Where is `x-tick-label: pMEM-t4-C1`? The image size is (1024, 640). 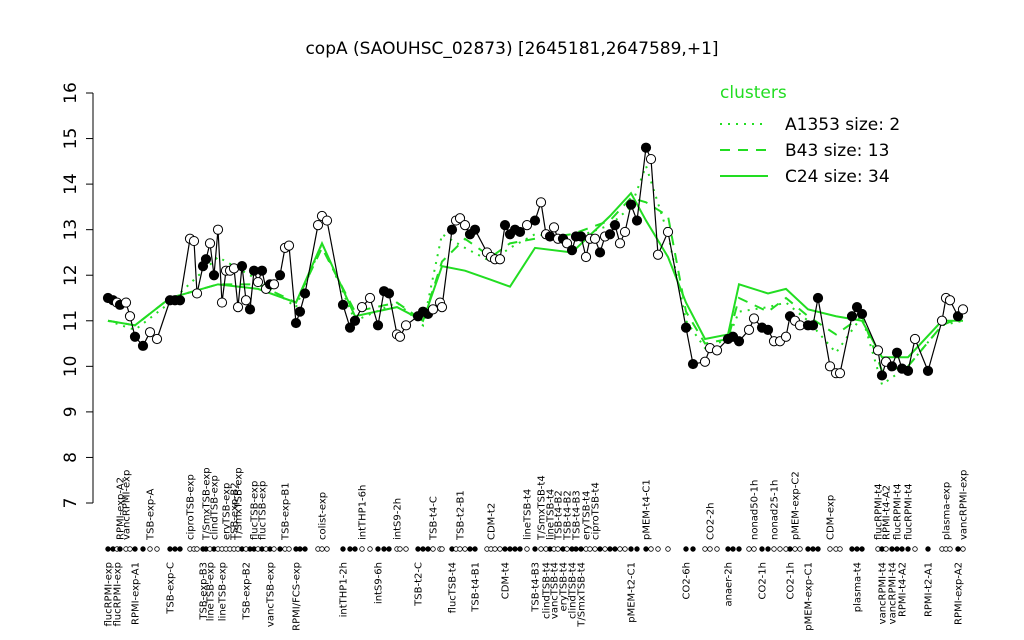 x-tick-label: pMEM-t4-C1 is located at coordinates (647, 509).